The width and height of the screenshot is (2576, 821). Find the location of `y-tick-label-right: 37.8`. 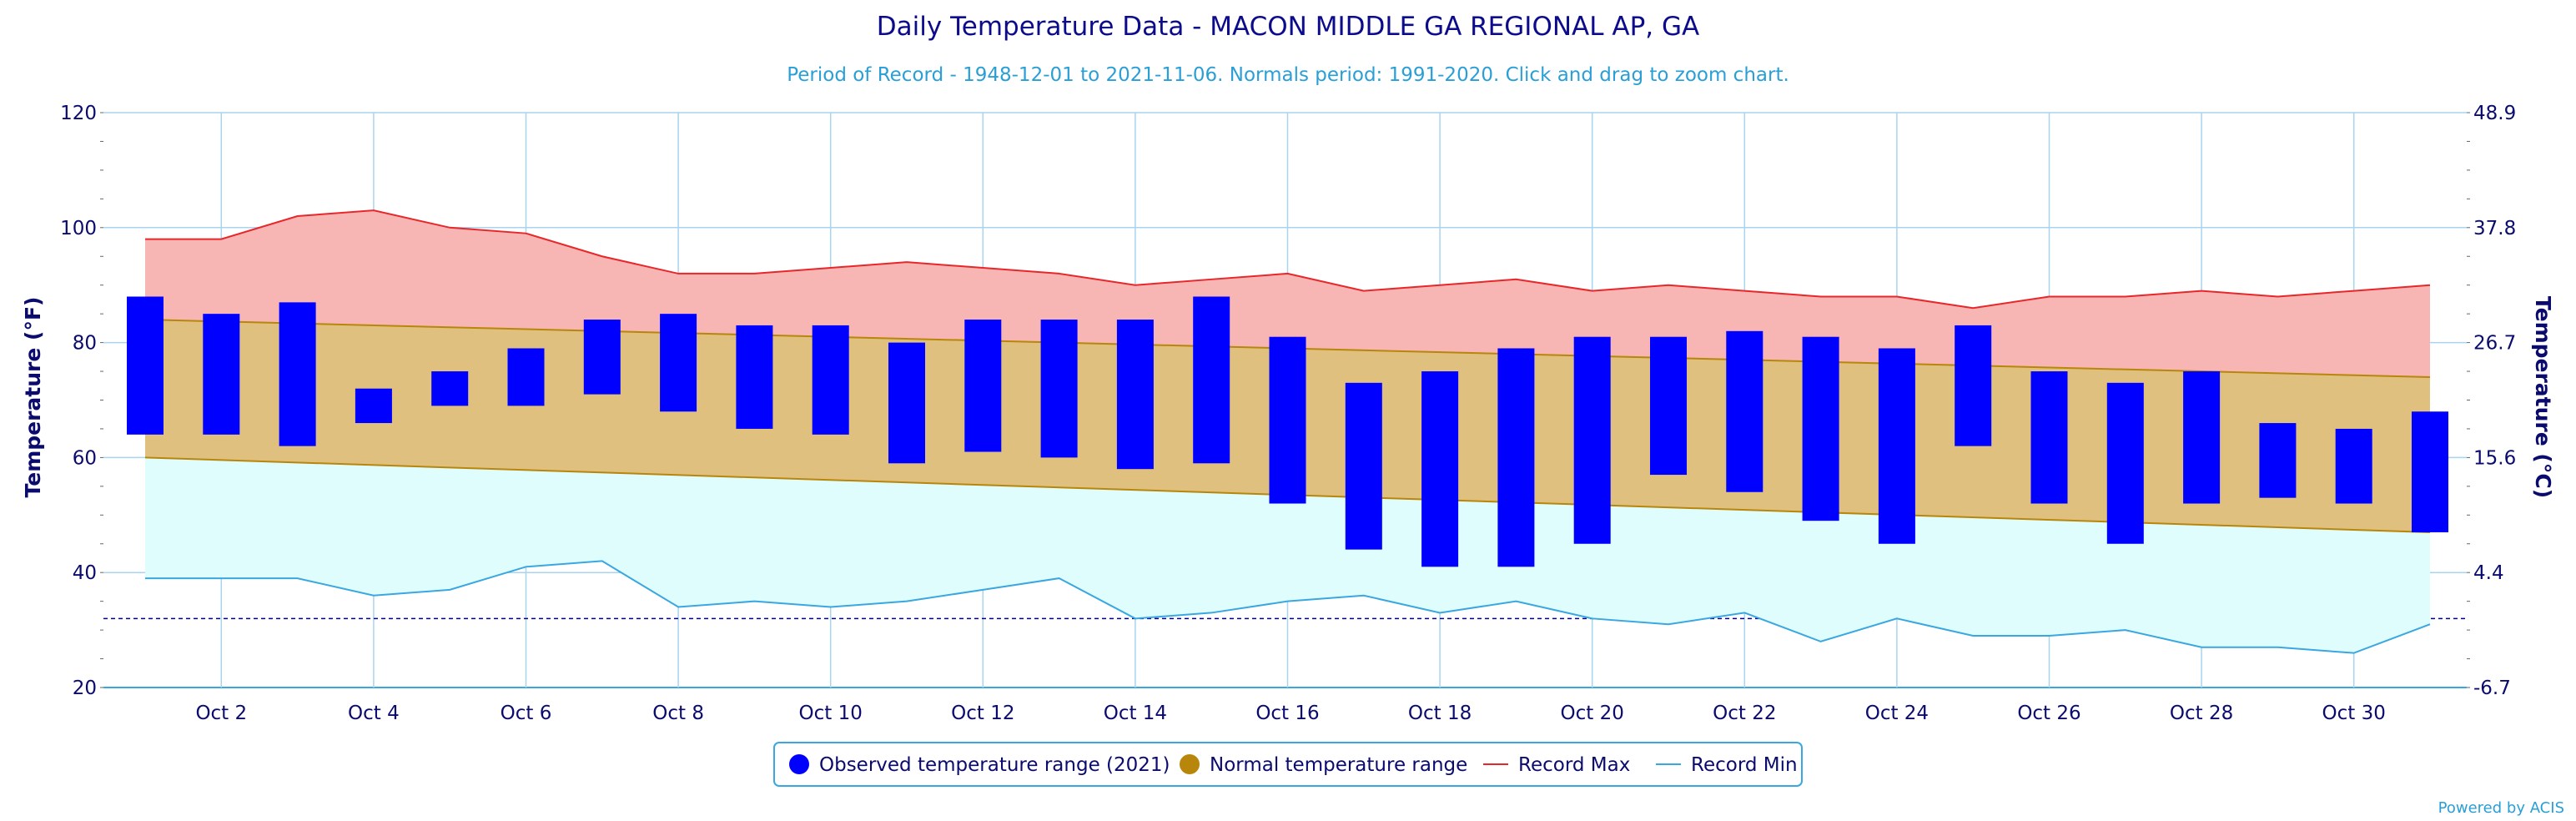

y-tick-label-right: 37.8 is located at coordinates (2494, 229).